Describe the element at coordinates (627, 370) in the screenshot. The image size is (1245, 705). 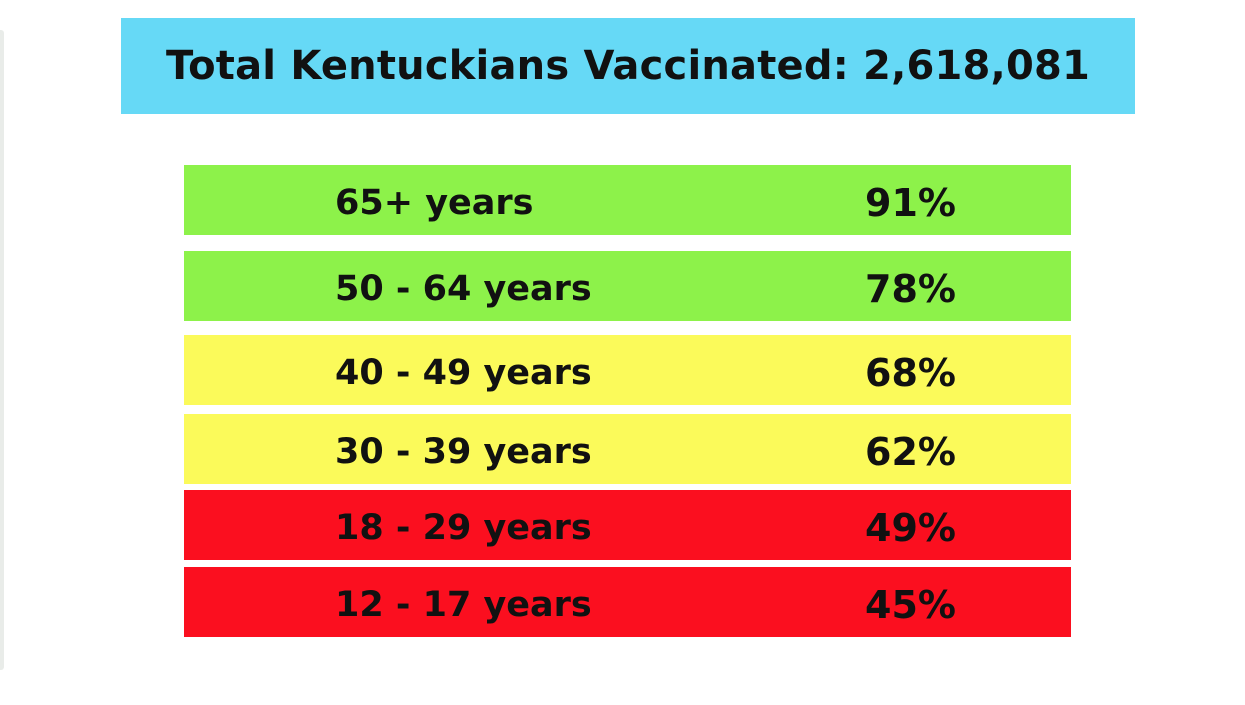
I see `table-row: 40 - 49 years 68%` at that location.